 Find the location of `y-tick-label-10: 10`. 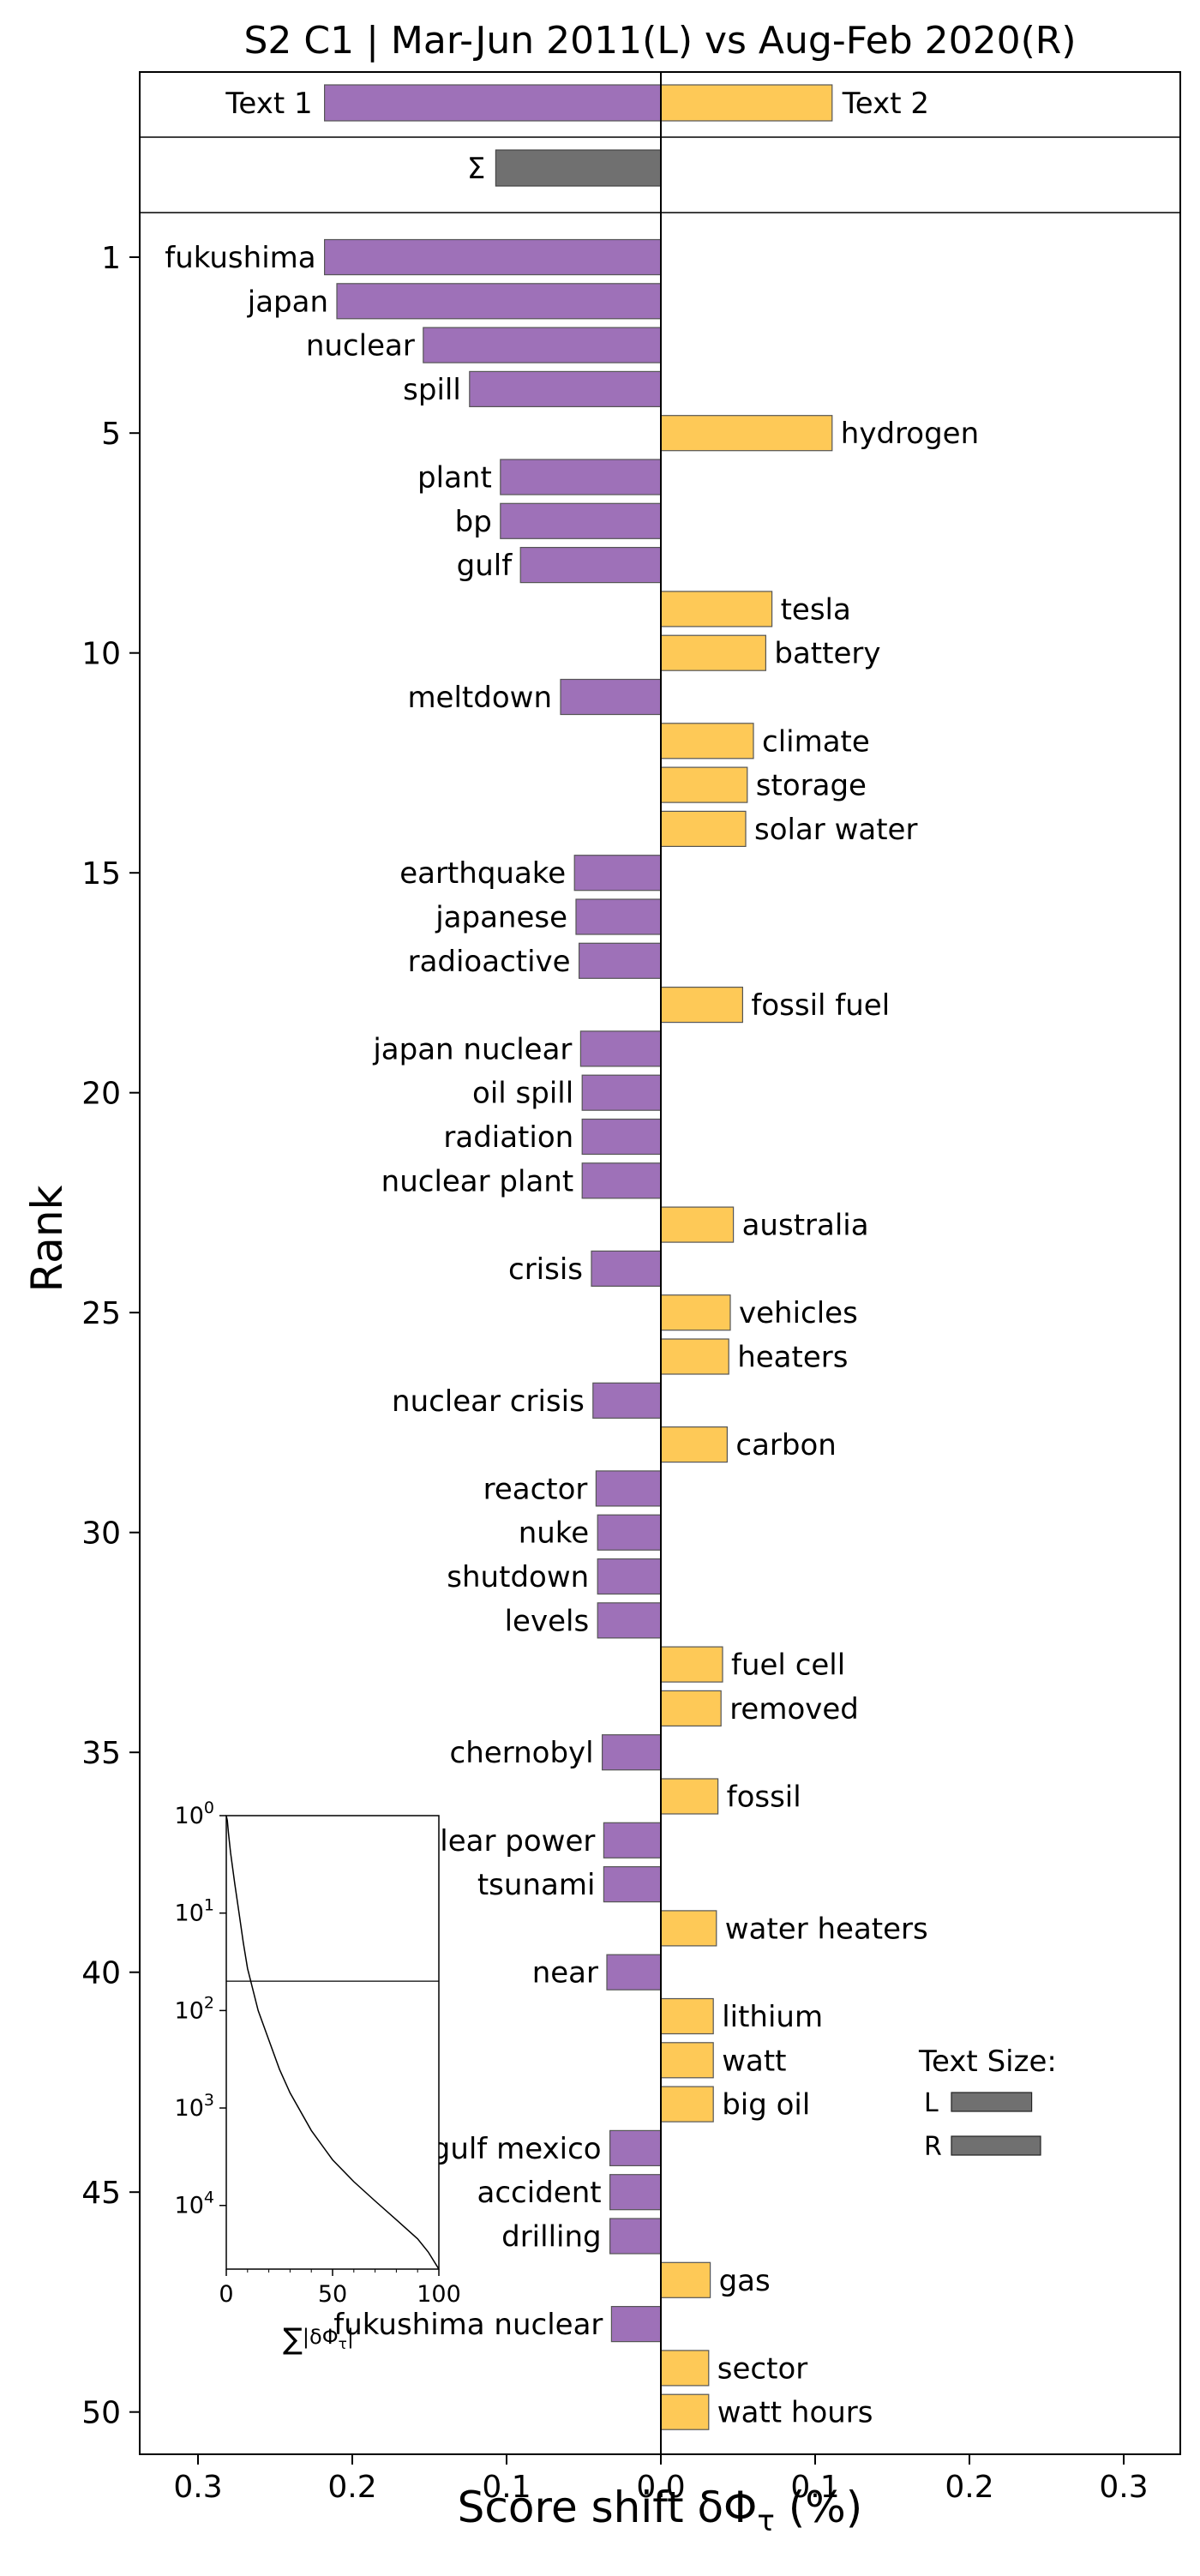

y-tick-label-10: 10 is located at coordinates (101, 654).